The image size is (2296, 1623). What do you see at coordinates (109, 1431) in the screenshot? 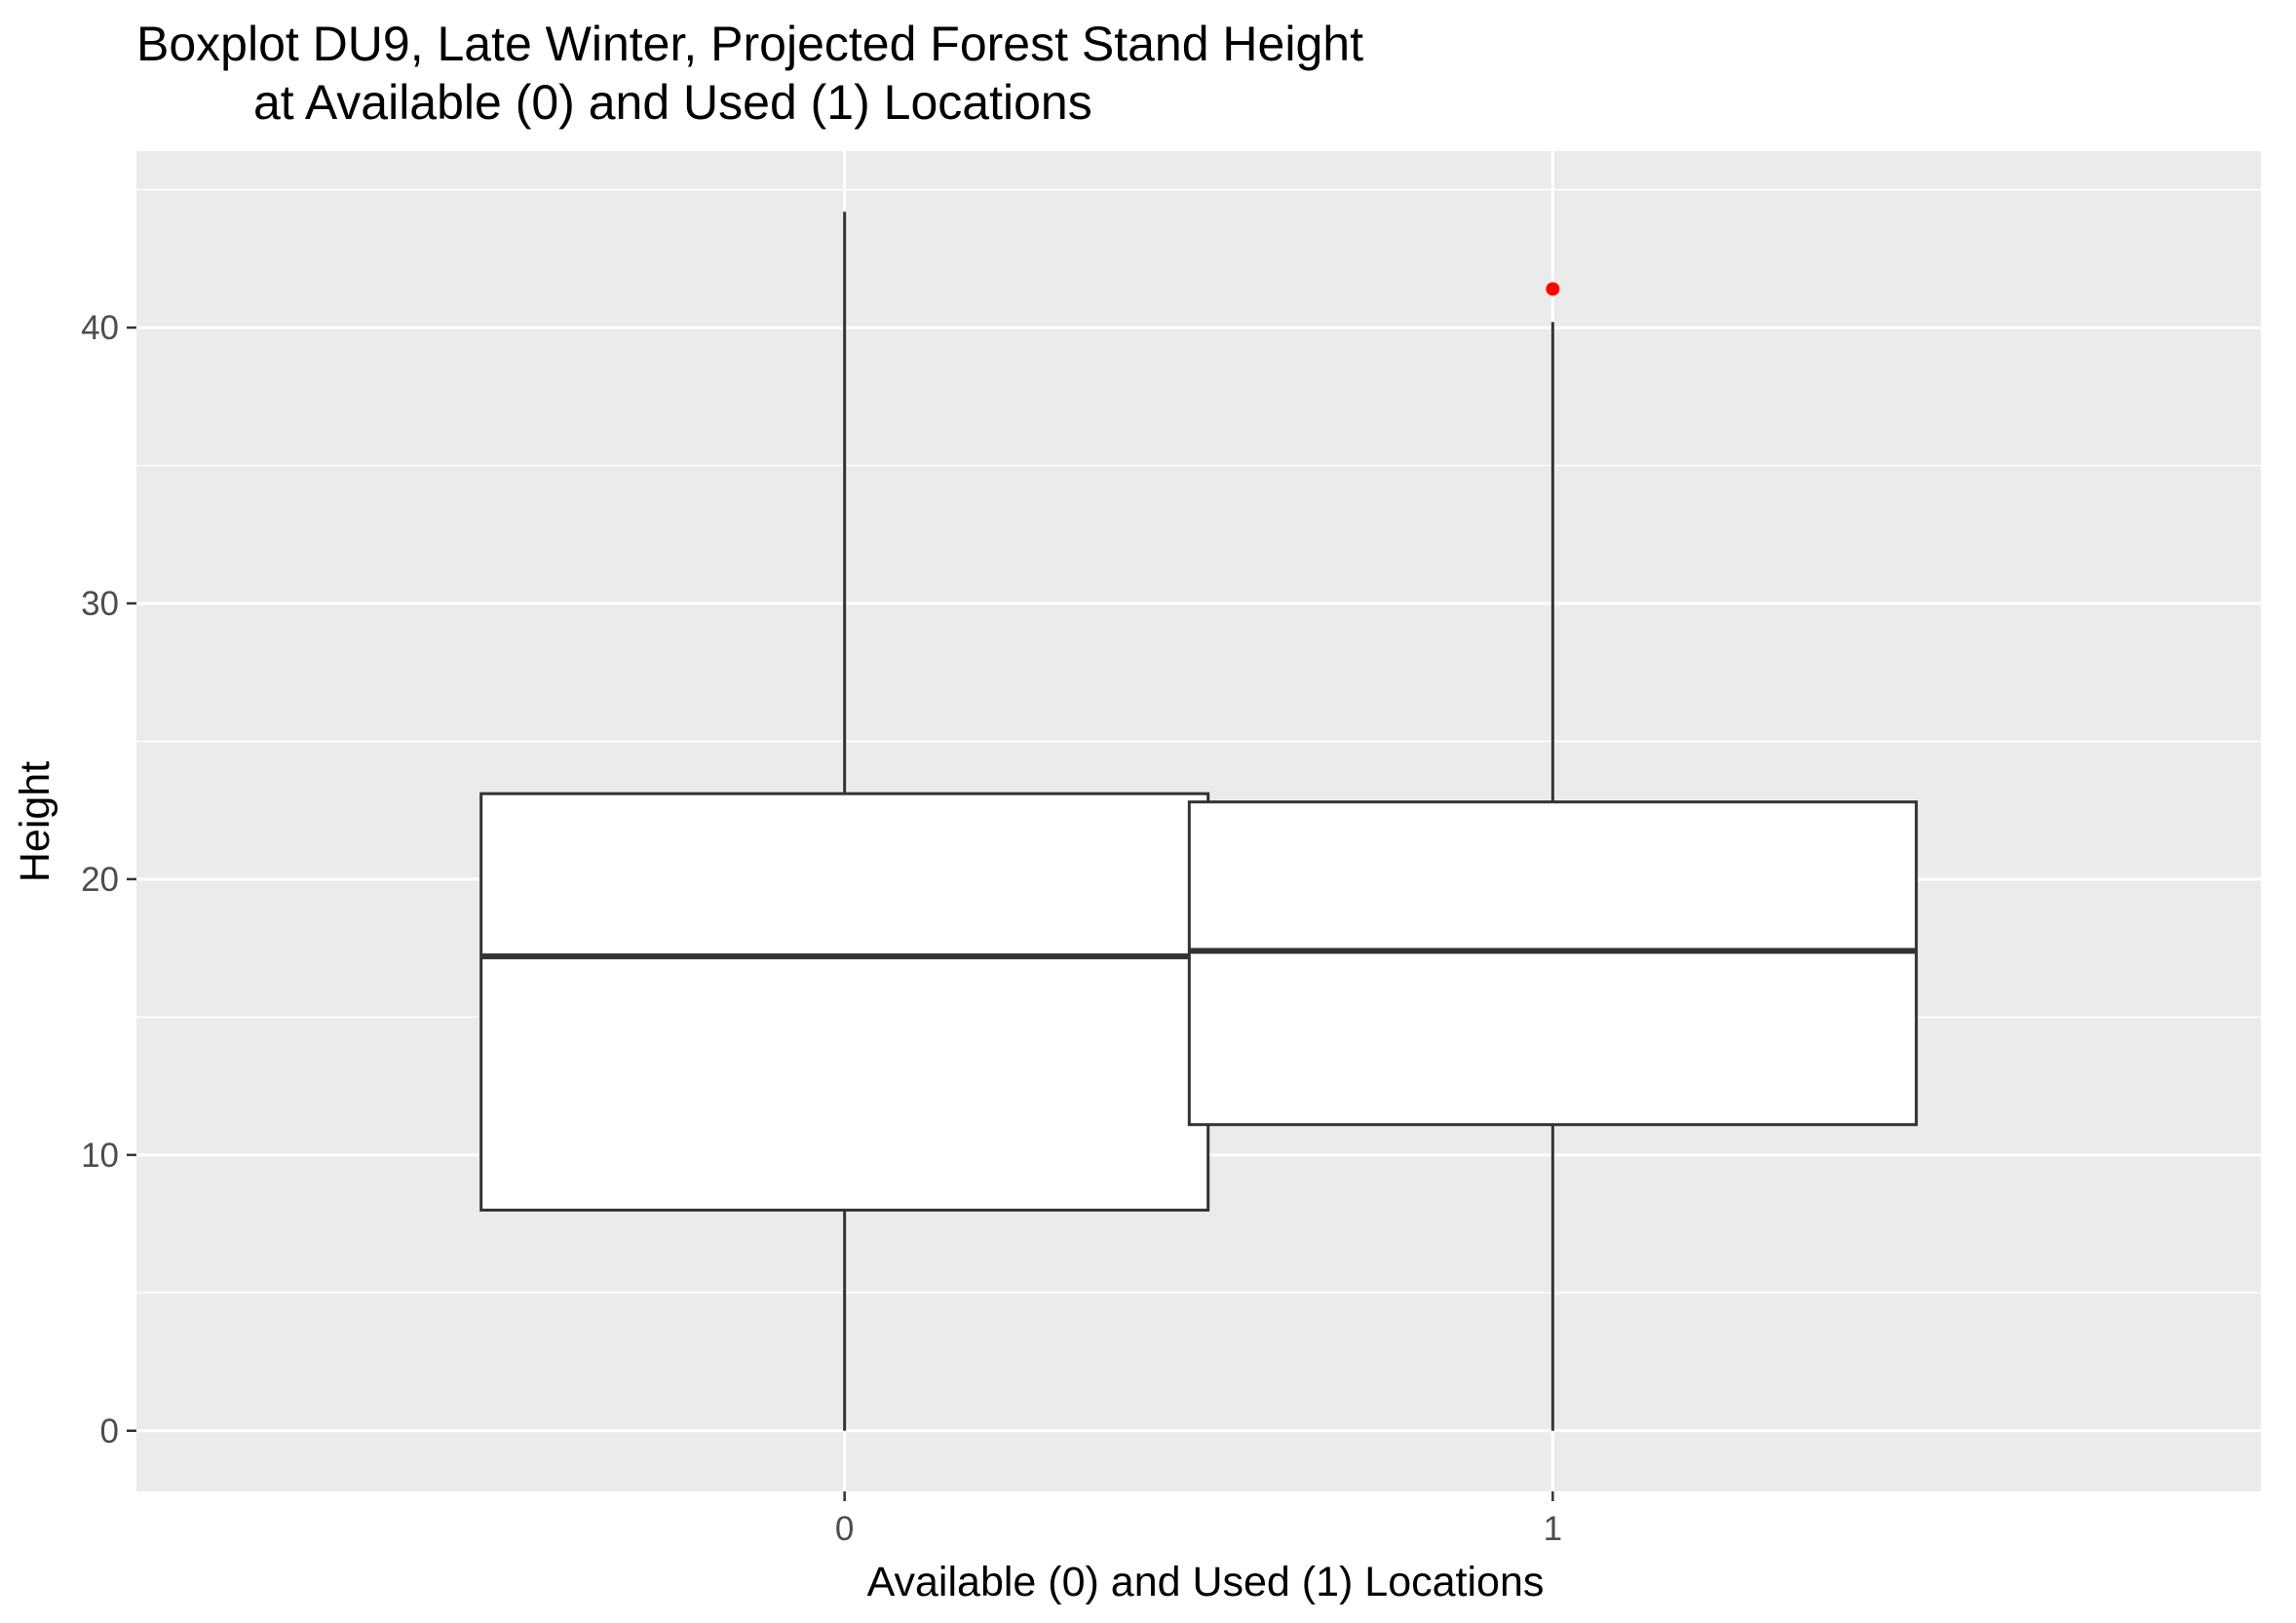
I see `y-tick-label: 0` at bounding box center [109, 1431].